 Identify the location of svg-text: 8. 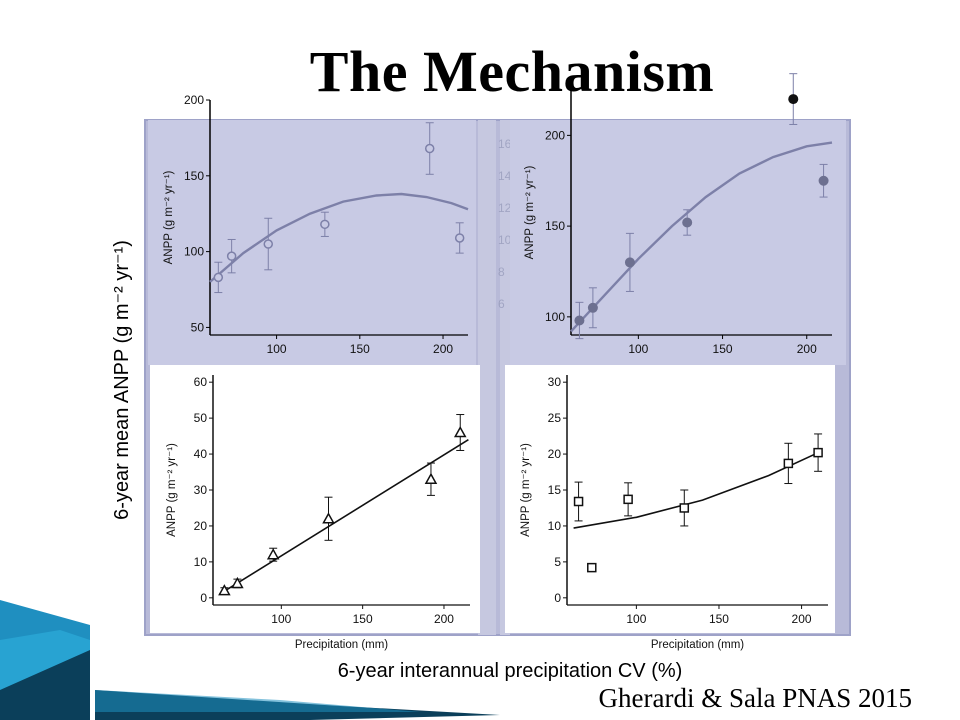
(501, 272).